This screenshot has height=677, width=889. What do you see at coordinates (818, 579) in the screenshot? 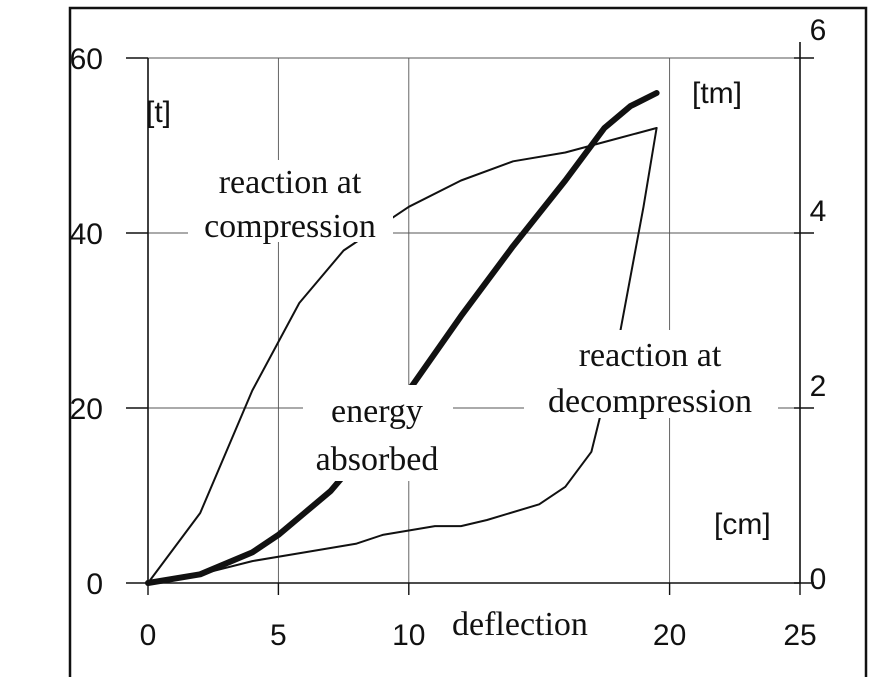
I see `right-y-tick-label: 0` at bounding box center [818, 579].